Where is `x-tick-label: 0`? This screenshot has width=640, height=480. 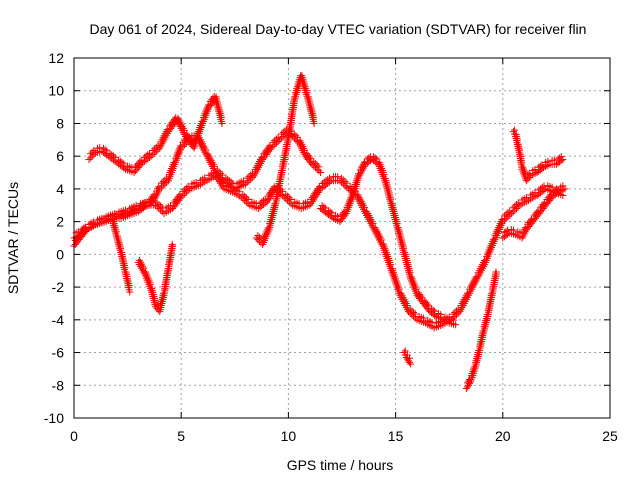
x-tick-label: 0 is located at coordinates (74, 436).